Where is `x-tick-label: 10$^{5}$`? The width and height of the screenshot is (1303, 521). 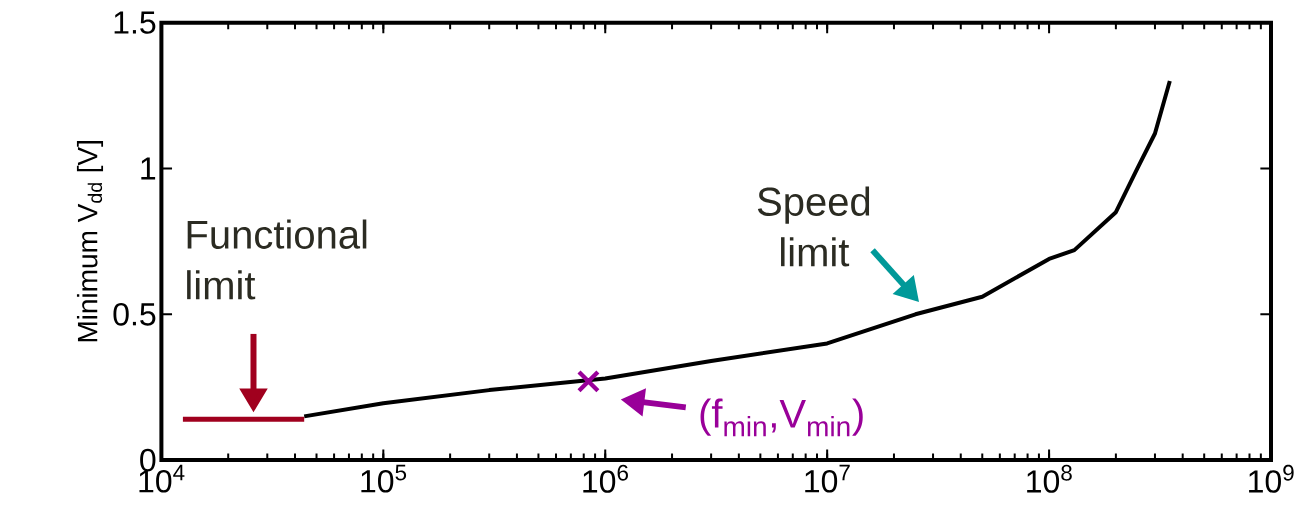
x-tick-label: 10$^{5}$ is located at coordinates (384, 478).